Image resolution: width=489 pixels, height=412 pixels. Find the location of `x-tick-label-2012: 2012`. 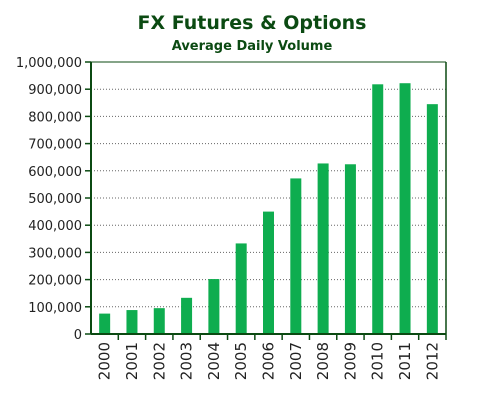

x-tick-label-2012: 2012 is located at coordinates (432, 361).